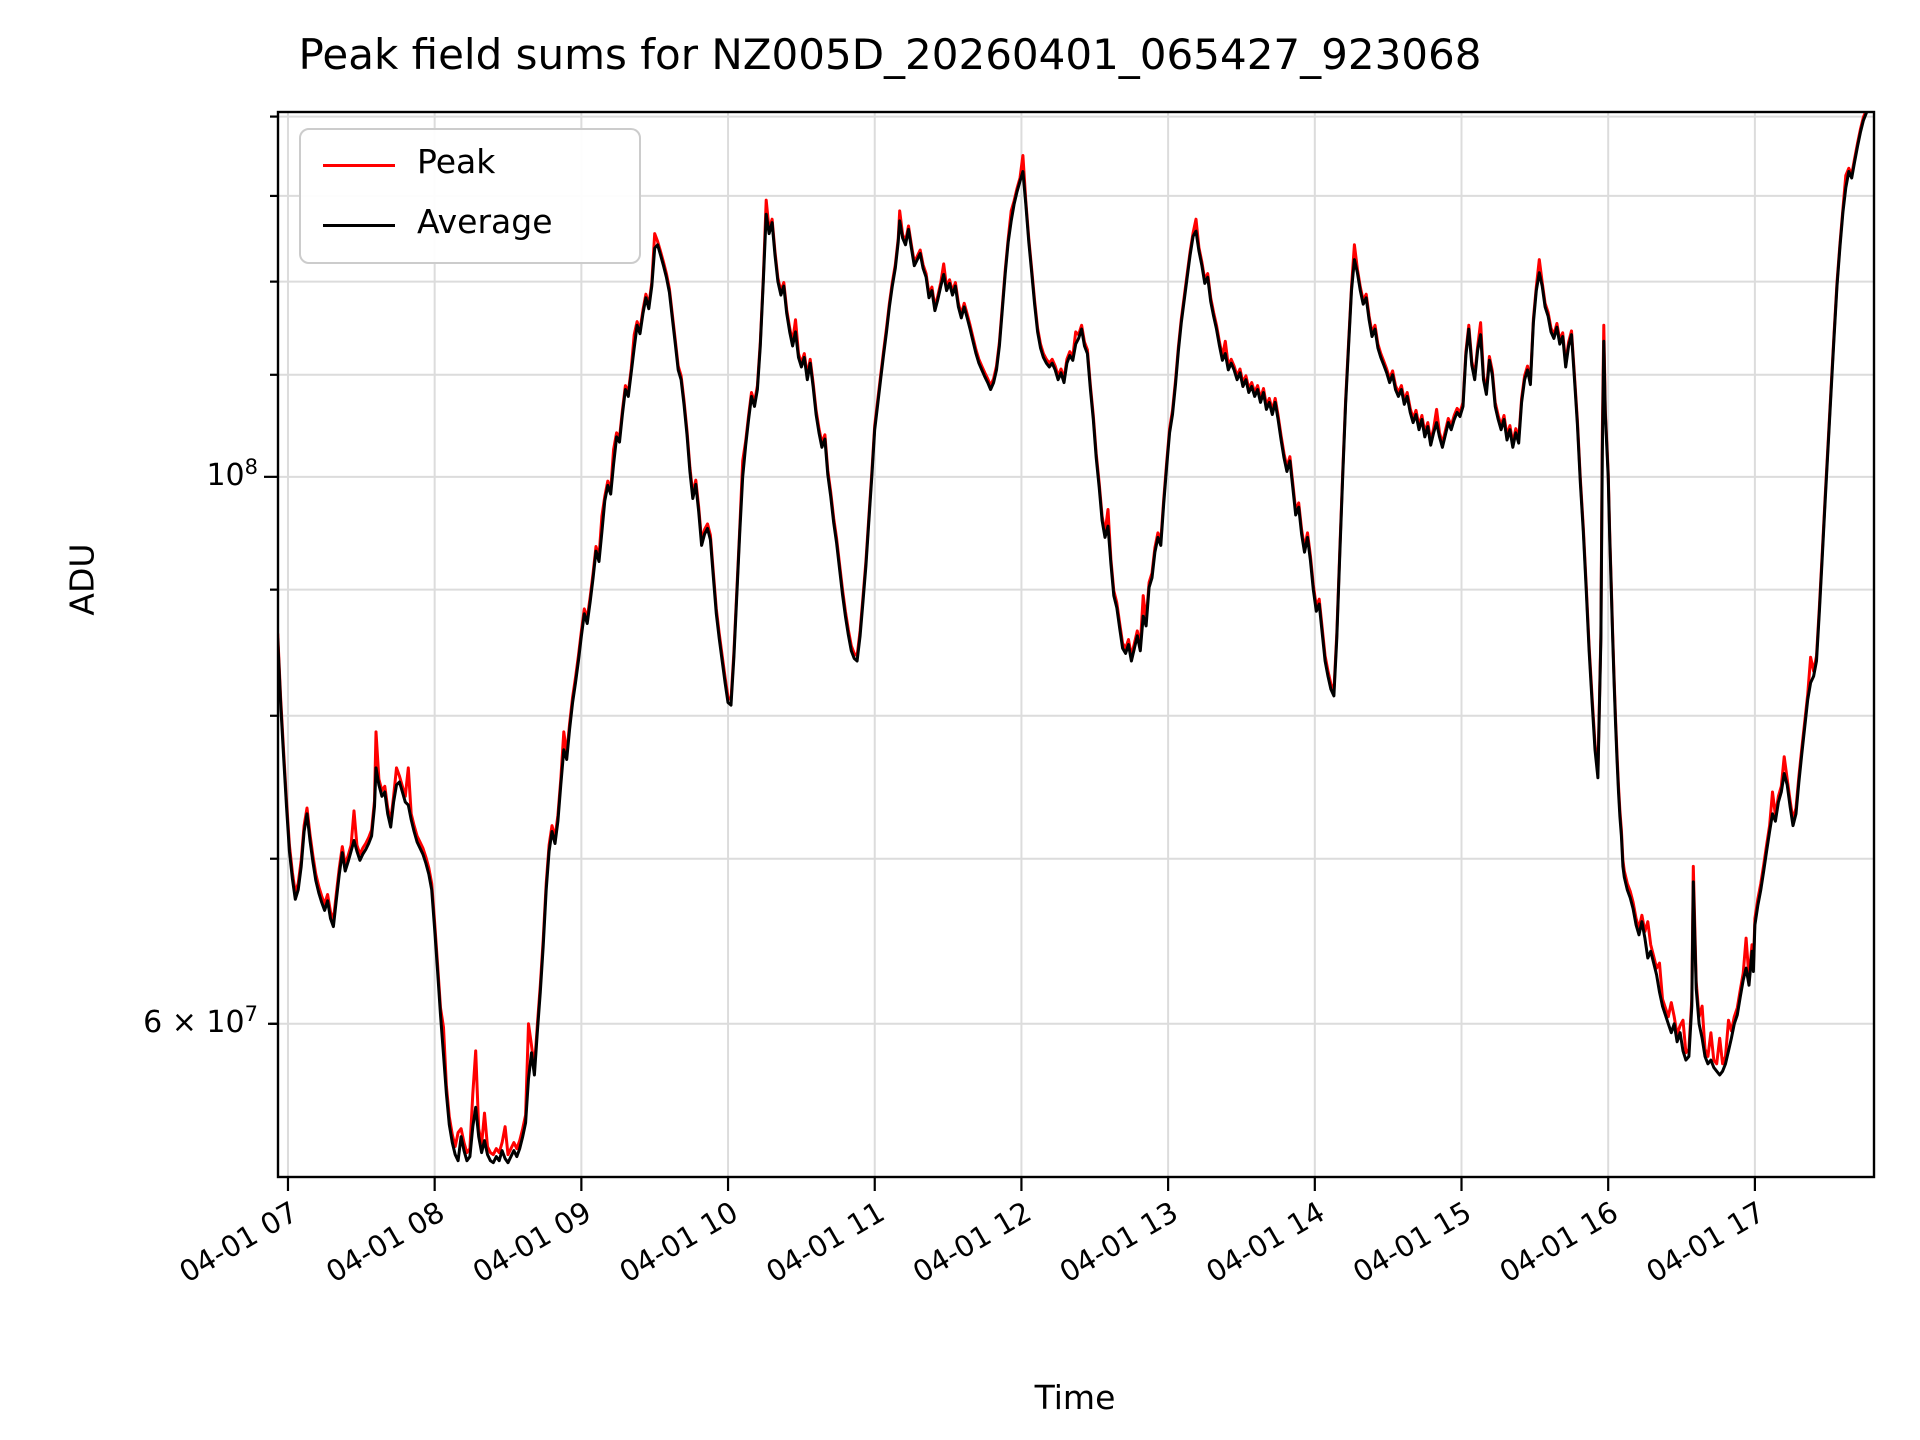 The image size is (1920, 1440). I want to click on x-axis-label: Time, so click(1075, 1397).